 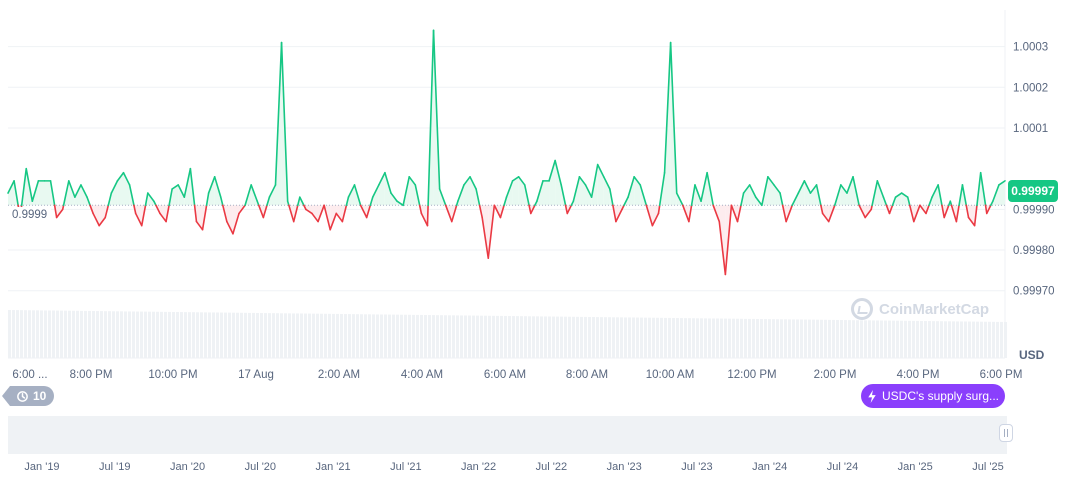 What do you see at coordinates (751, 375) in the screenshot?
I see `x-tick-label: 12:00 PM` at bounding box center [751, 375].